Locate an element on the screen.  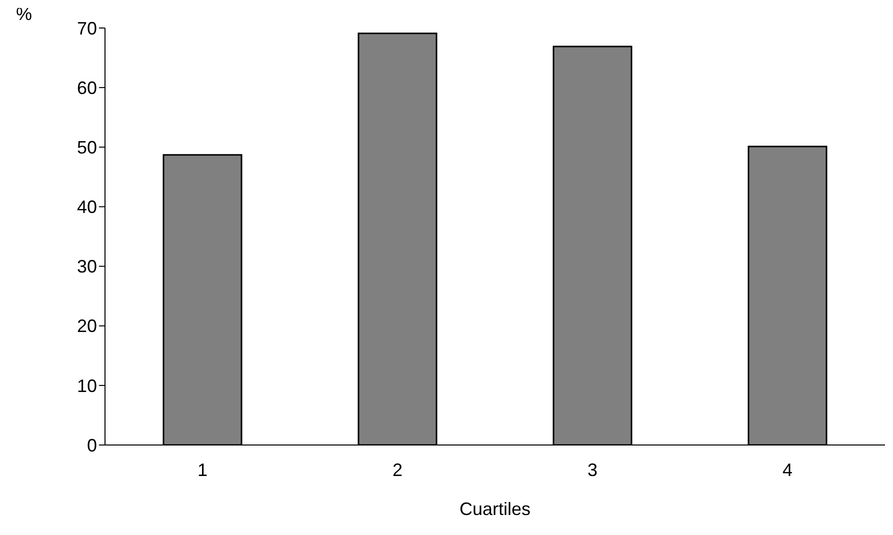
x-tick-label: 3 is located at coordinates (592, 470).